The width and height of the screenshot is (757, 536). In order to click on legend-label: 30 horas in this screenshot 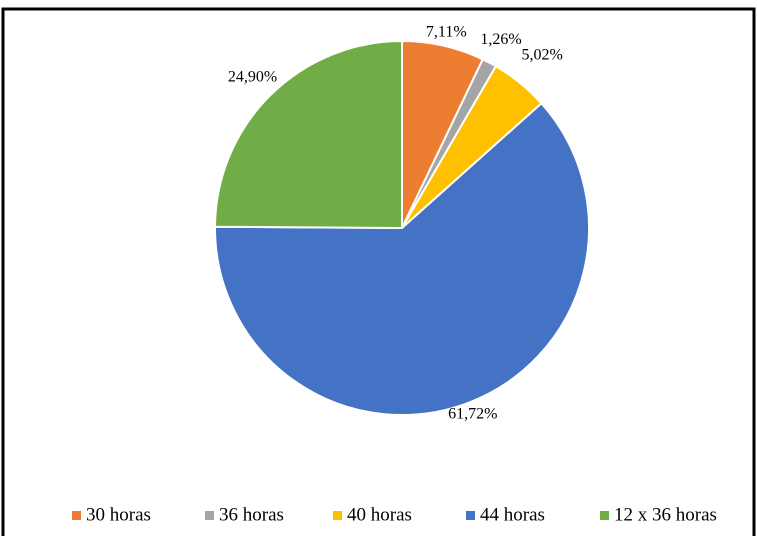, I will do `click(118, 514)`.